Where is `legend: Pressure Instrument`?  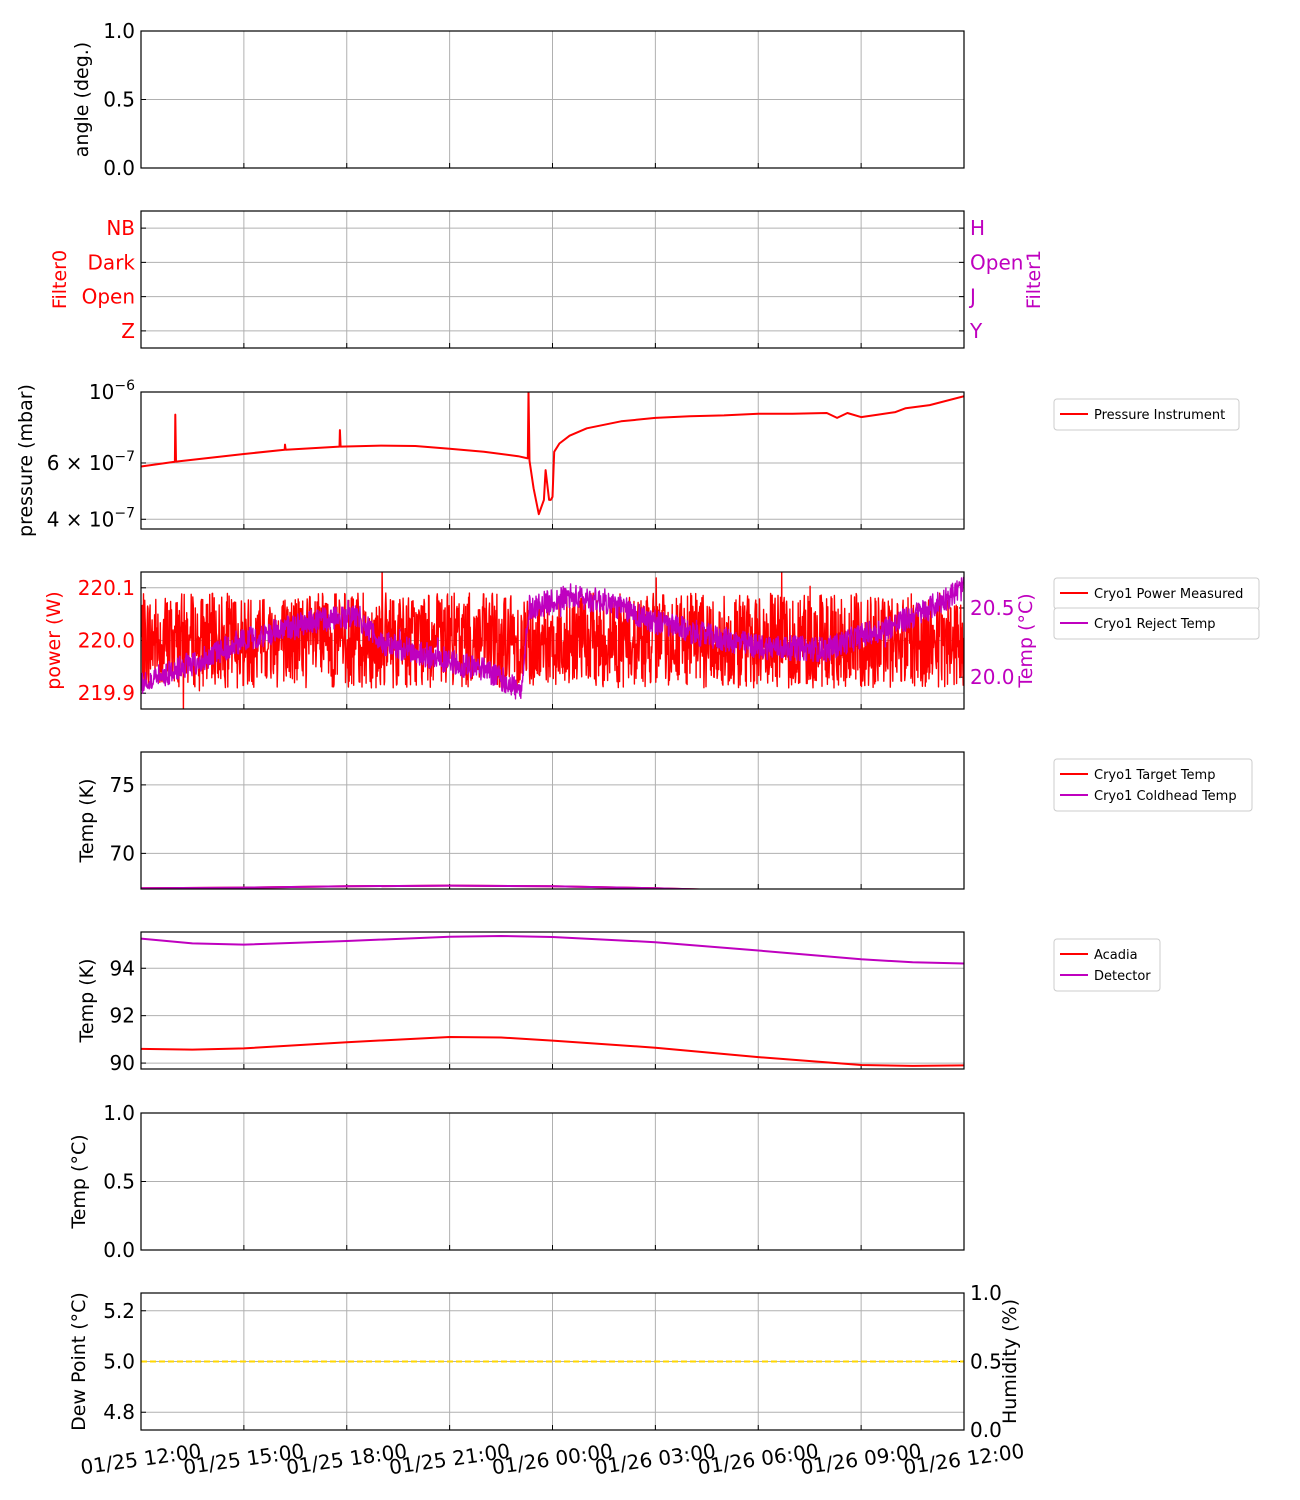 legend: Pressure Instrument is located at coordinates (1146, 414).